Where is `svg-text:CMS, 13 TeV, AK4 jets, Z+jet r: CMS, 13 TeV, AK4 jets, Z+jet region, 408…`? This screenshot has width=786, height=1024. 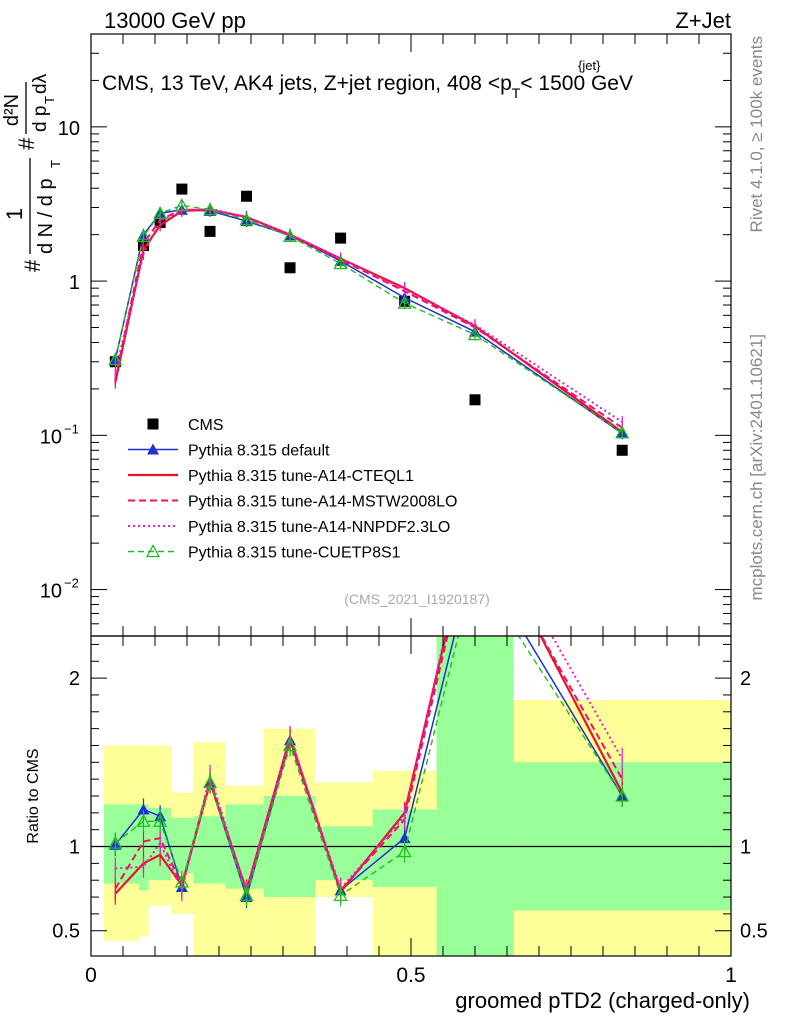 svg-text:CMS, 13 TeV, AK4 jets, Z+jet r: CMS, 13 TeV, AK4 jets, Z+jet region, 408… is located at coordinates (367, 86).